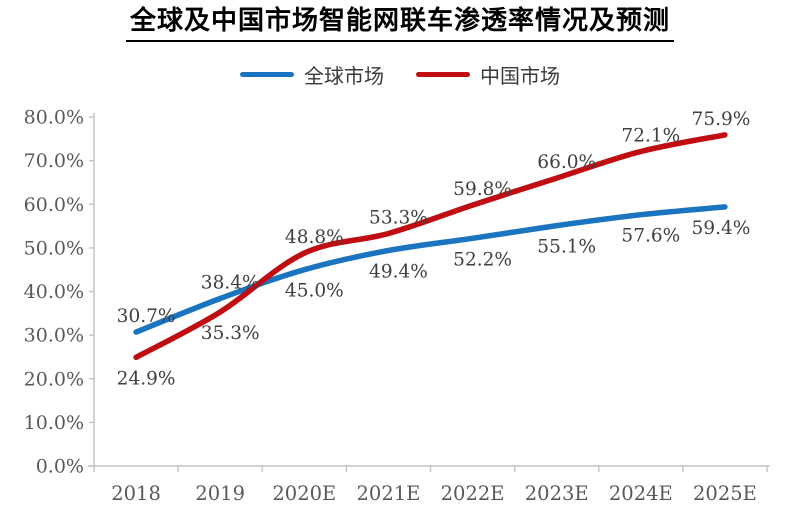 The width and height of the screenshot is (800, 522). I want to click on data-label-china-market: 48.8%, so click(314, 237).